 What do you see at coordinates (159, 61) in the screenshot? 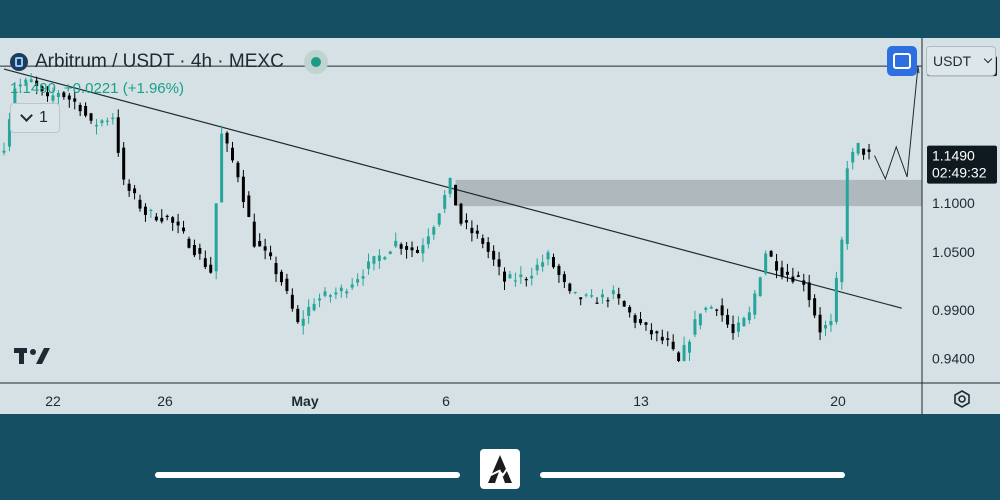
I see `chart-title: Arbitrum / USDT · 4h · MEXC` at bounding box center [159, 61].